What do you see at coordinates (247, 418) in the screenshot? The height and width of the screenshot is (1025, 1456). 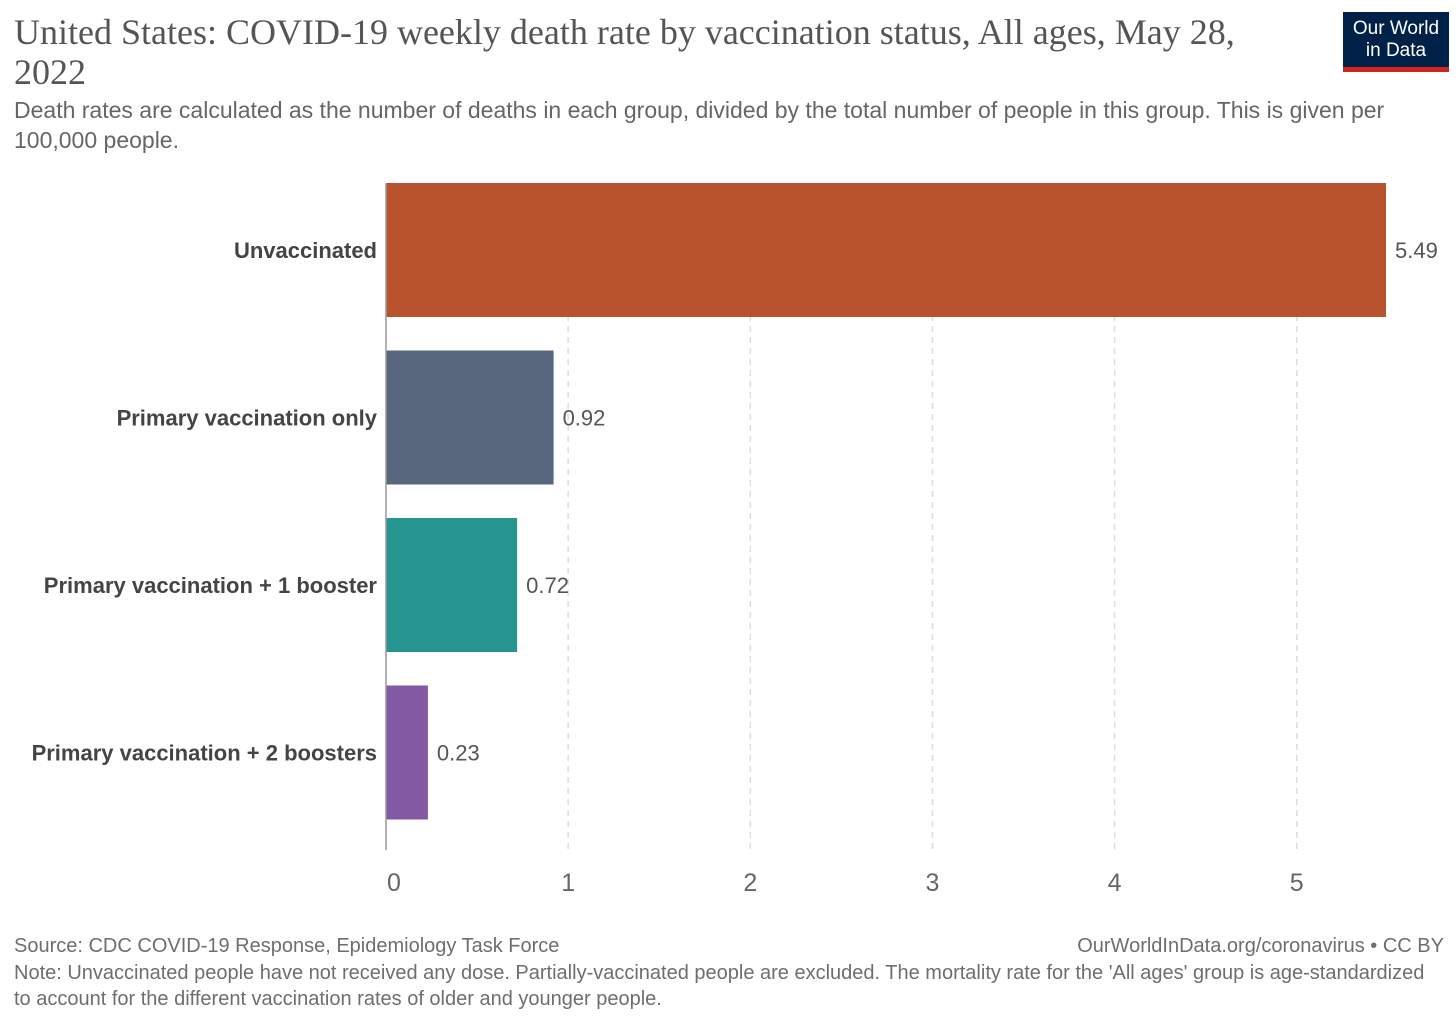 I see `category-label: Primary vaccination only` at bounding box center [247, 418].